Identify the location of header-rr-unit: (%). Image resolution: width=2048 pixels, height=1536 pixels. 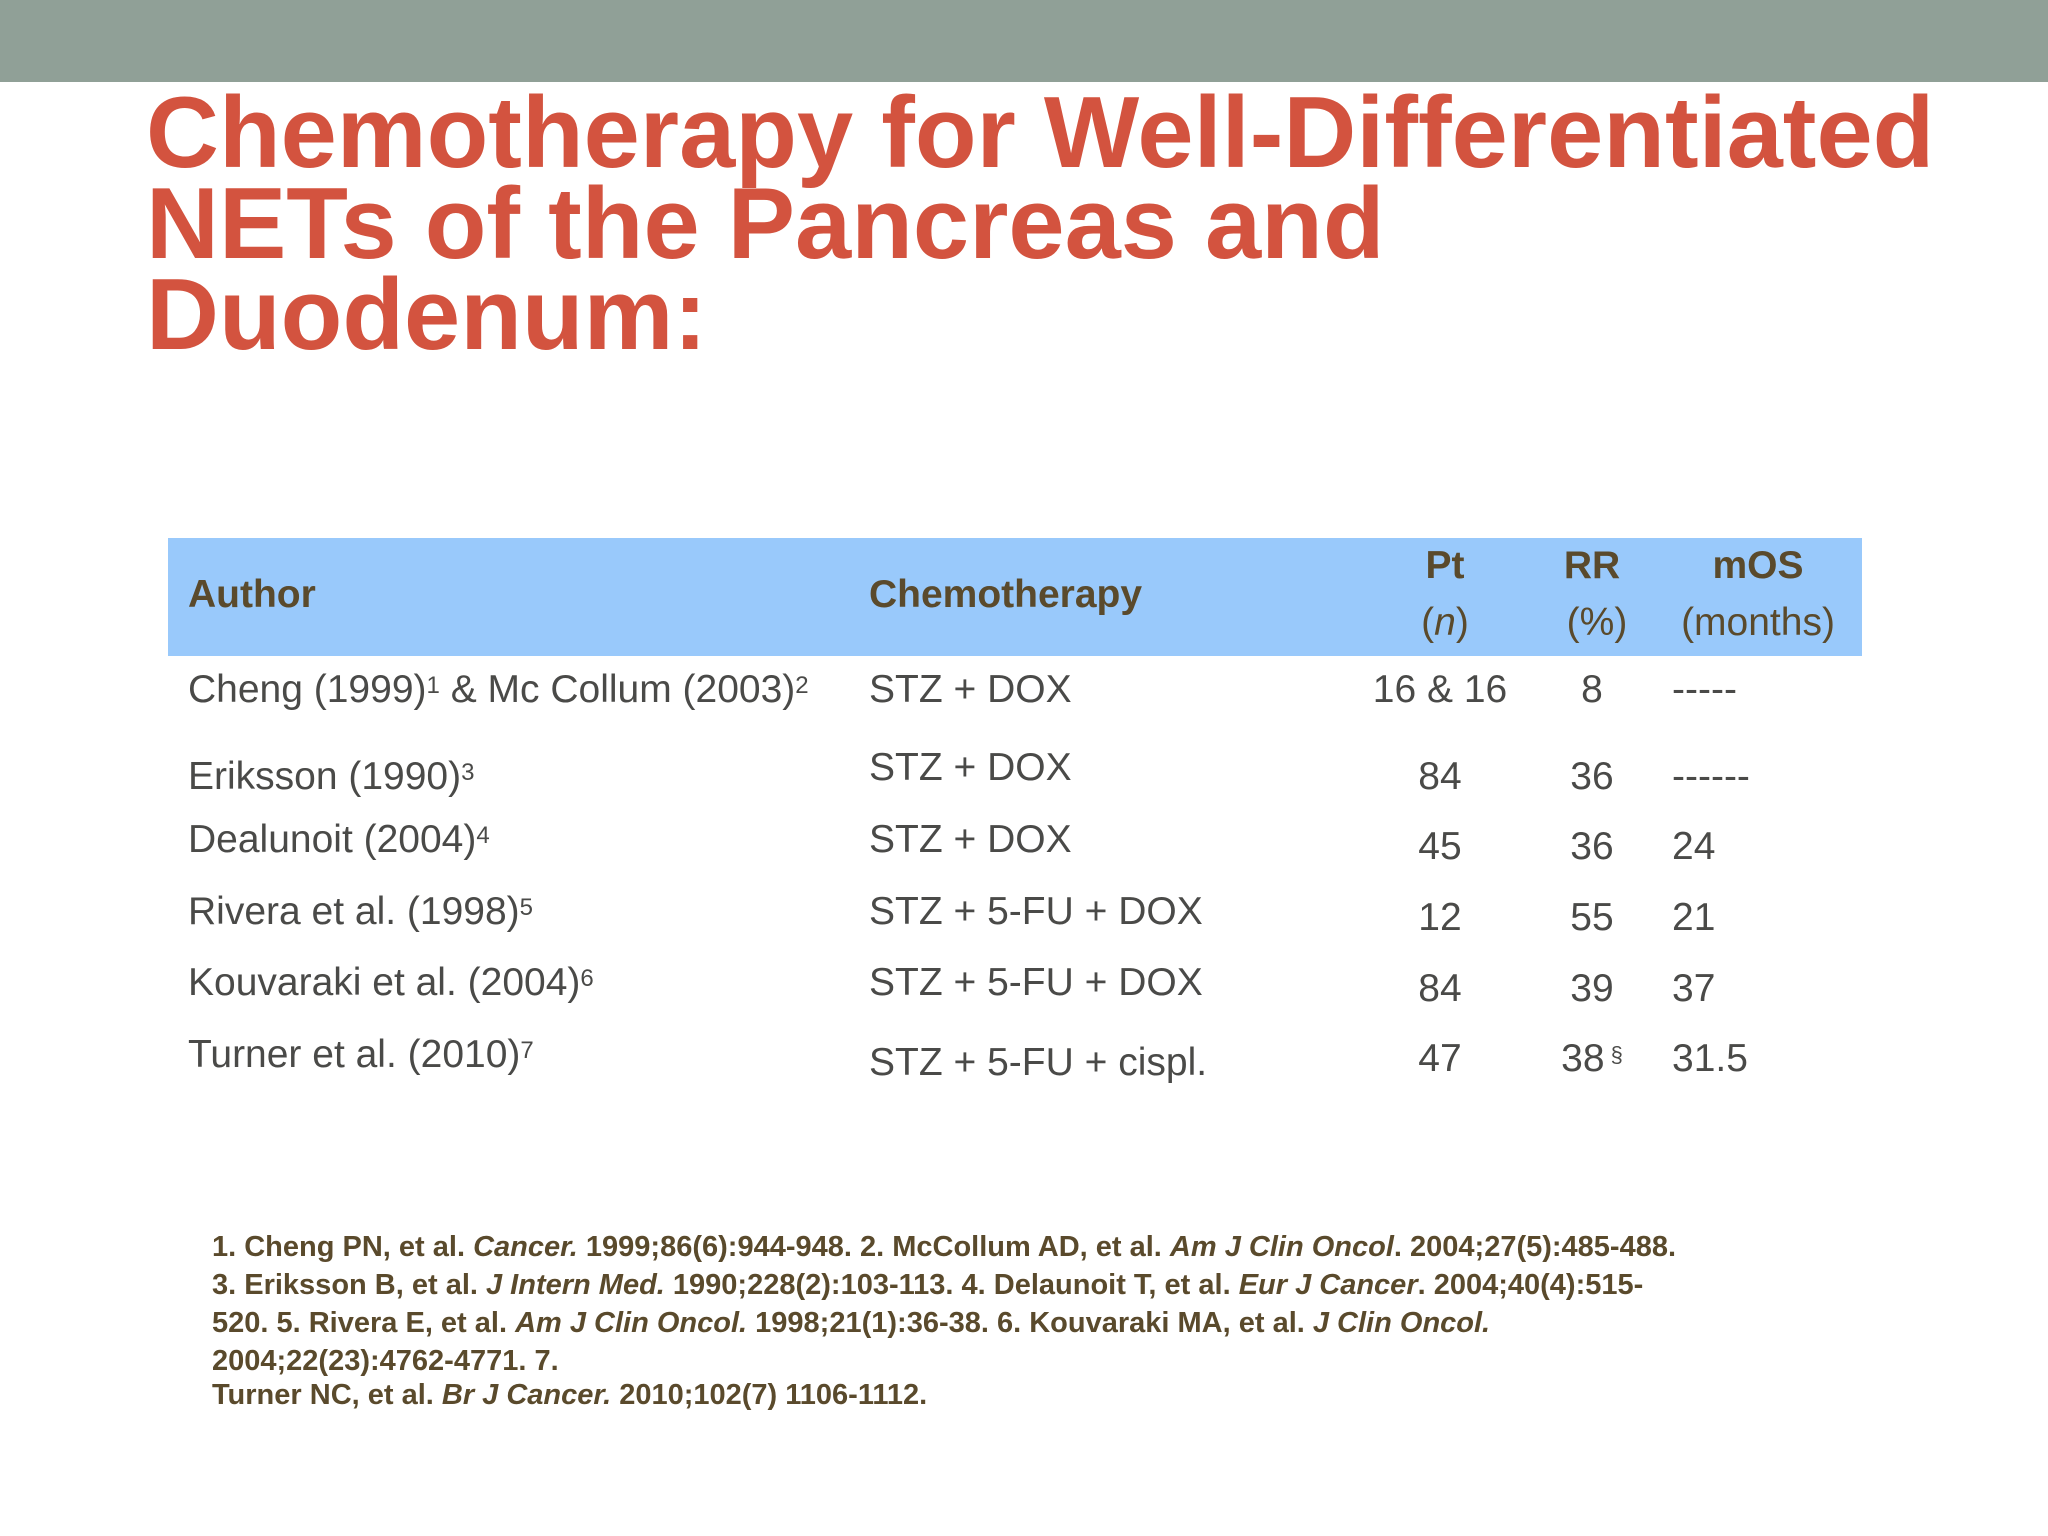
(1597, 622).